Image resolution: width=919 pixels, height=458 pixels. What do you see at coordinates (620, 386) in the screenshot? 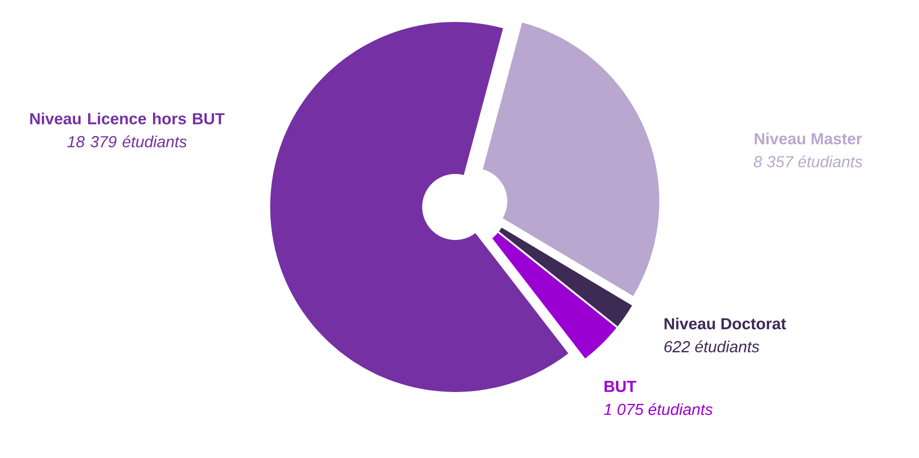
I see `slice-label: BUT` at bounding box center [620, 386].